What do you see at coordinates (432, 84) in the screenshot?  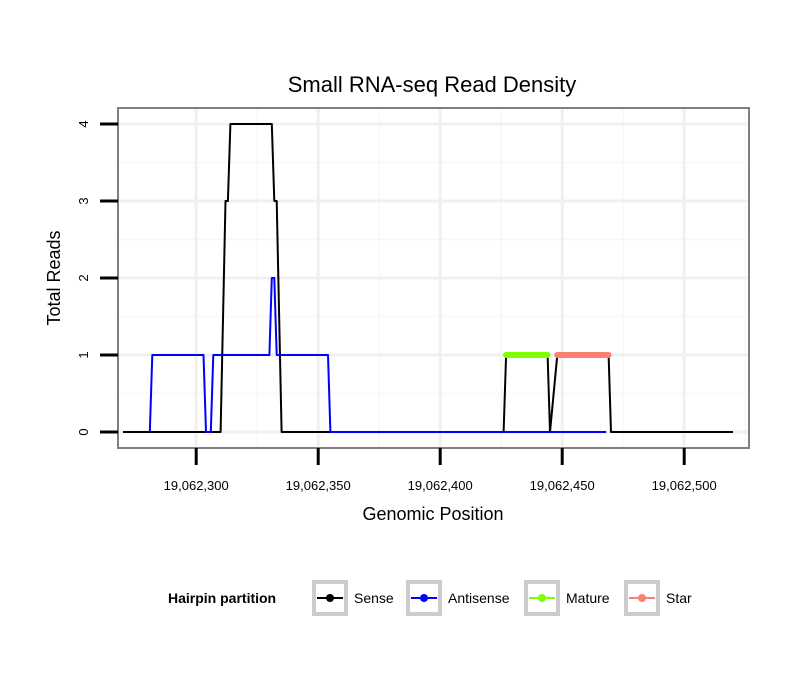 I see `chart-title: Small RNA-seq Read Density` at bounding box center [432, 84].